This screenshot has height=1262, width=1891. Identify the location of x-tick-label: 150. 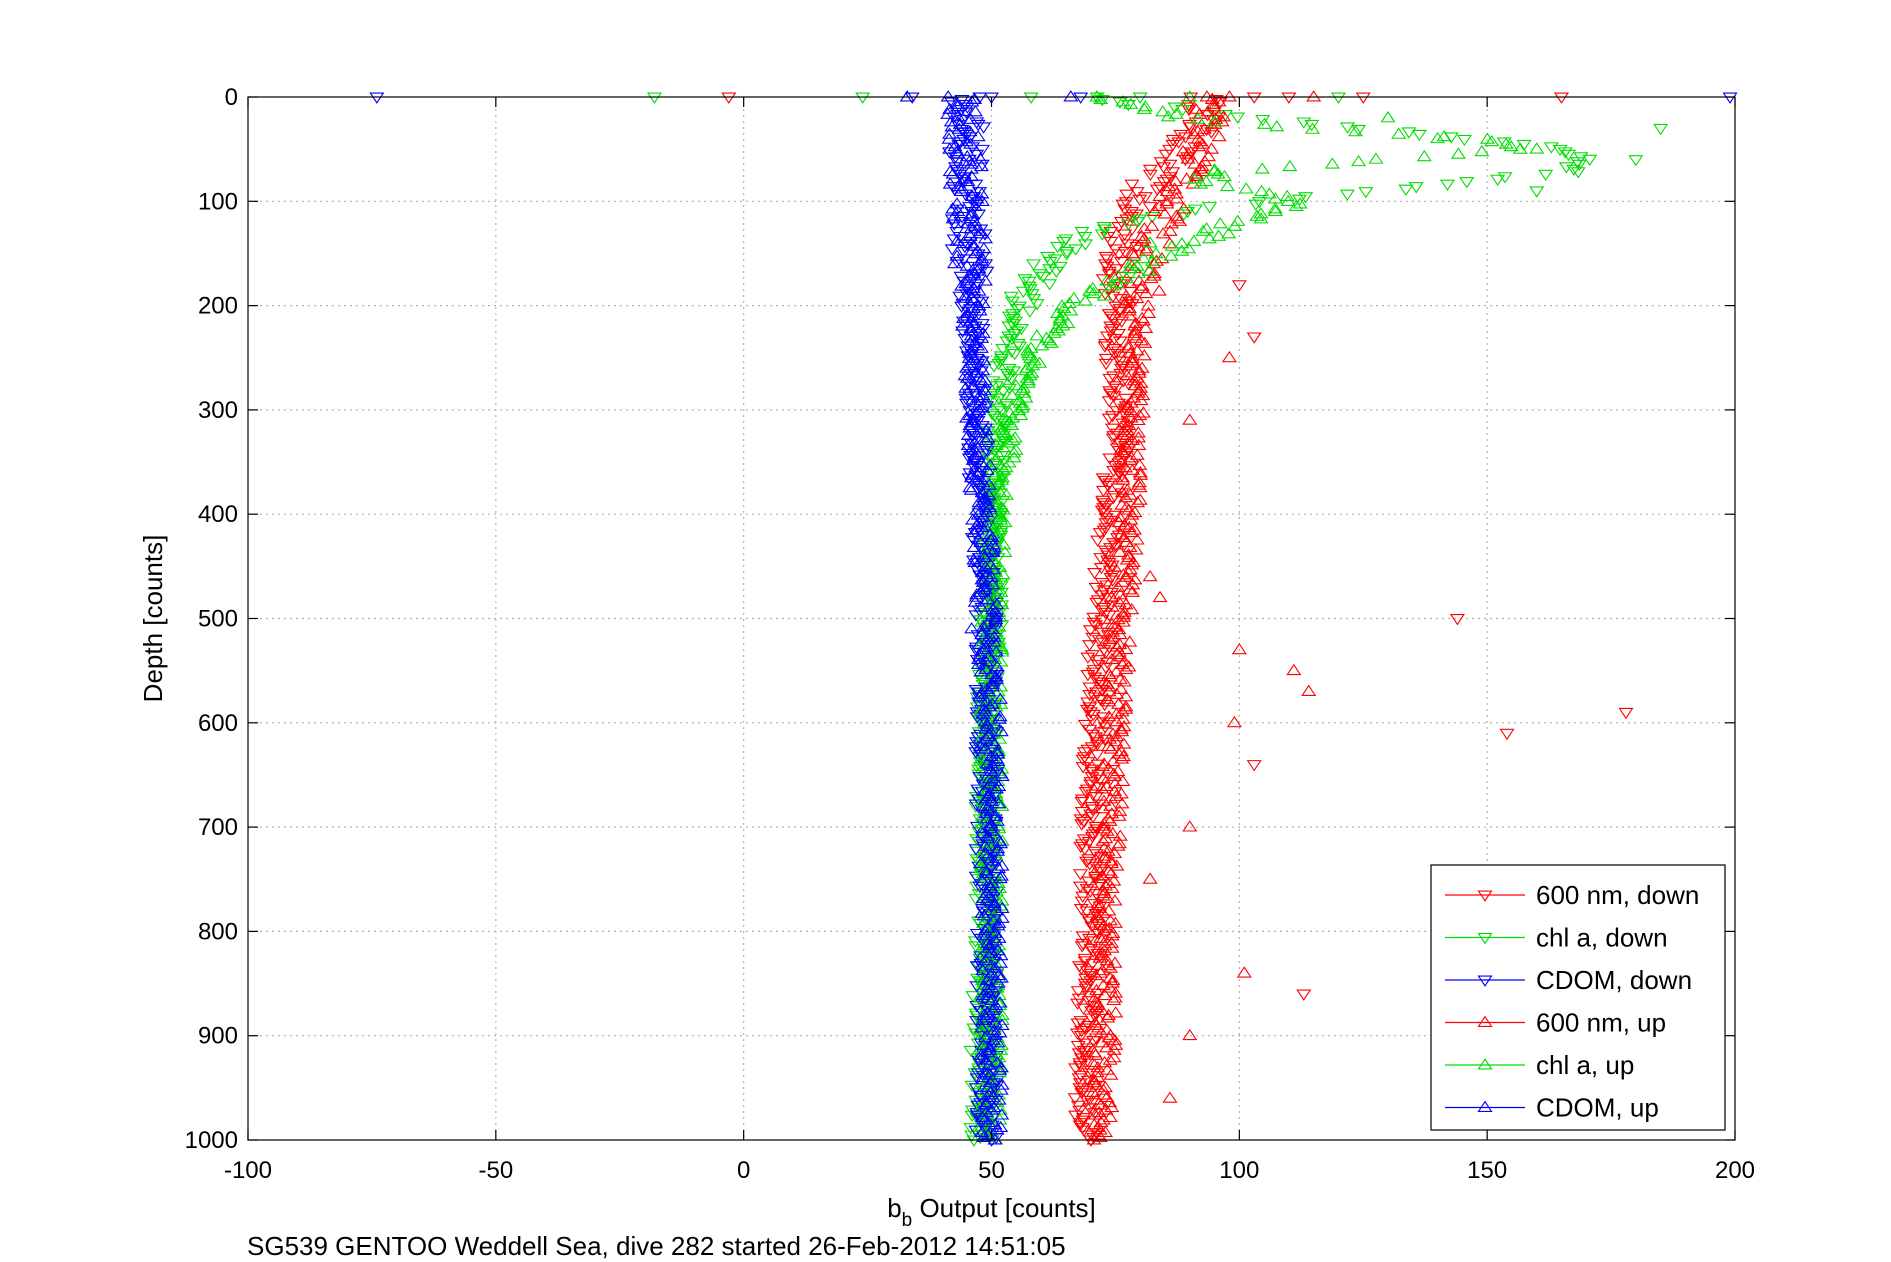
(1487, 1170).